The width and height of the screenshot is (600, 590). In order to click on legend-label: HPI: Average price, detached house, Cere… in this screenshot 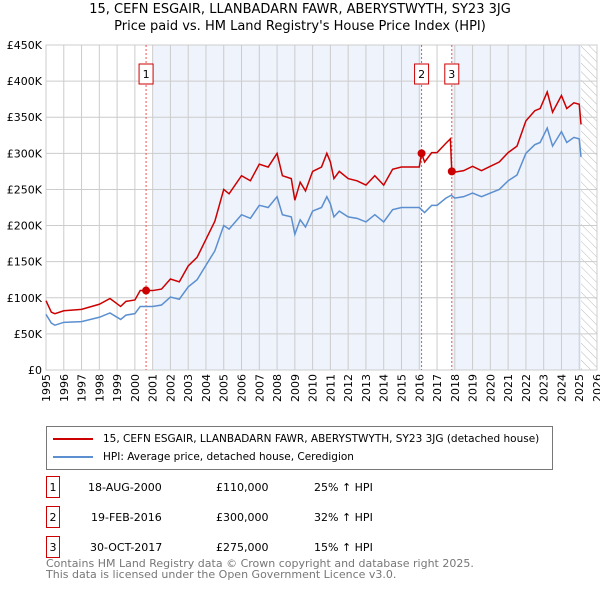, I will do `click(228, 457)`.